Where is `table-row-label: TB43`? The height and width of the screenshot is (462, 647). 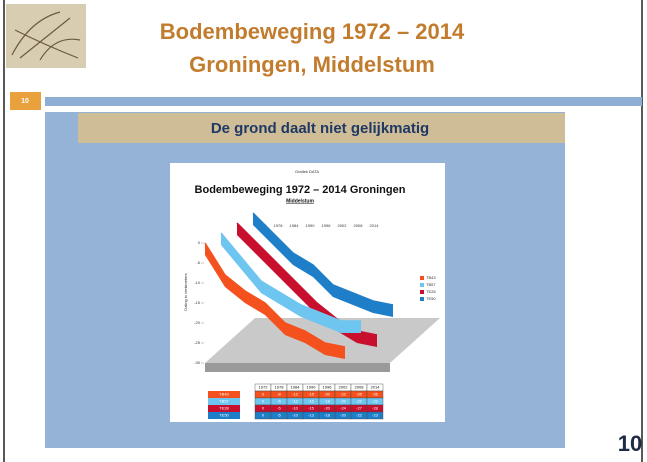 table-row-label: TB43 is located at coordinates (224, 394).